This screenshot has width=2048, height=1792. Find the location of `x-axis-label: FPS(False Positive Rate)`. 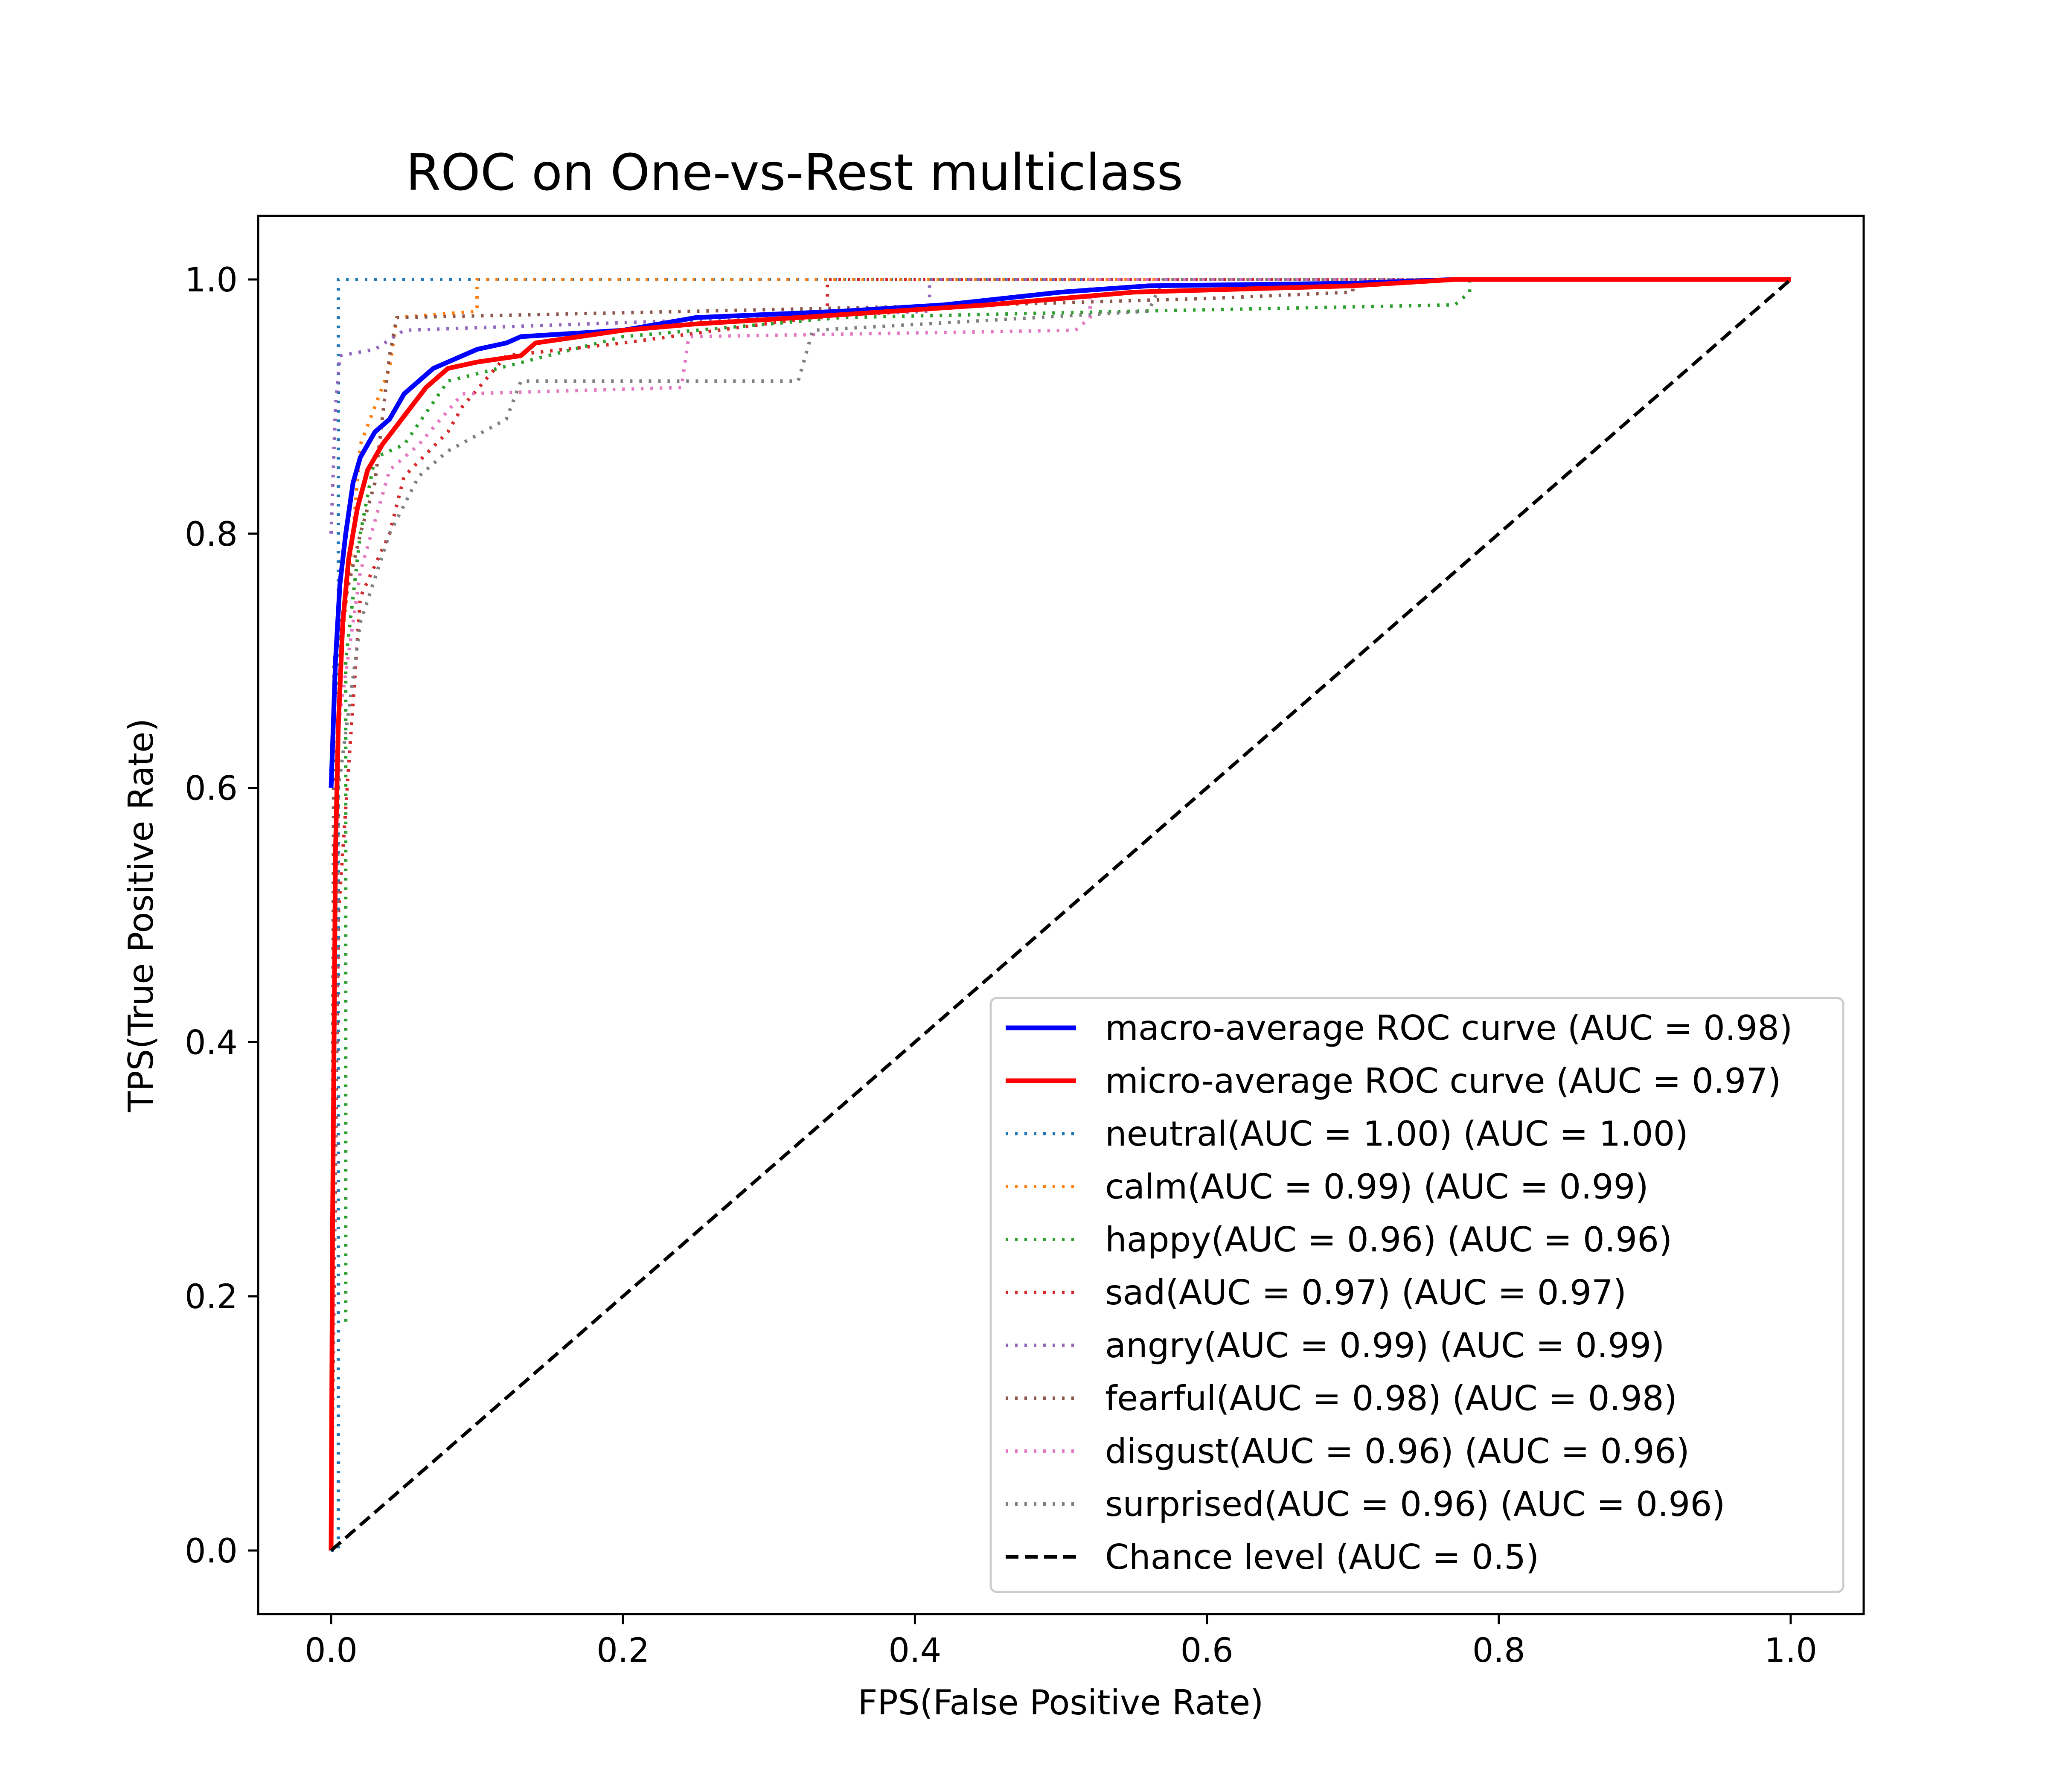

x-axis-label: FPS(False Positive Rate) is located at coordinates (1061, 1702).